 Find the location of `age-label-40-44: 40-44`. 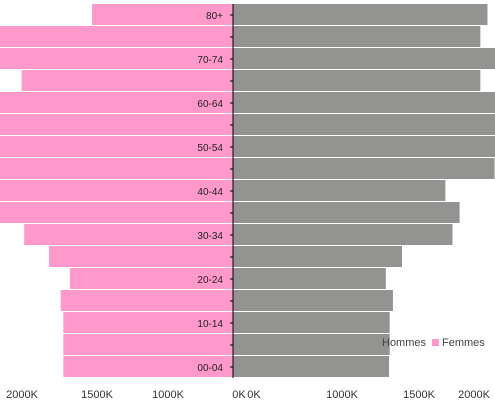

age-label-40-44: 40-44 is located at coordinates (210, 192).